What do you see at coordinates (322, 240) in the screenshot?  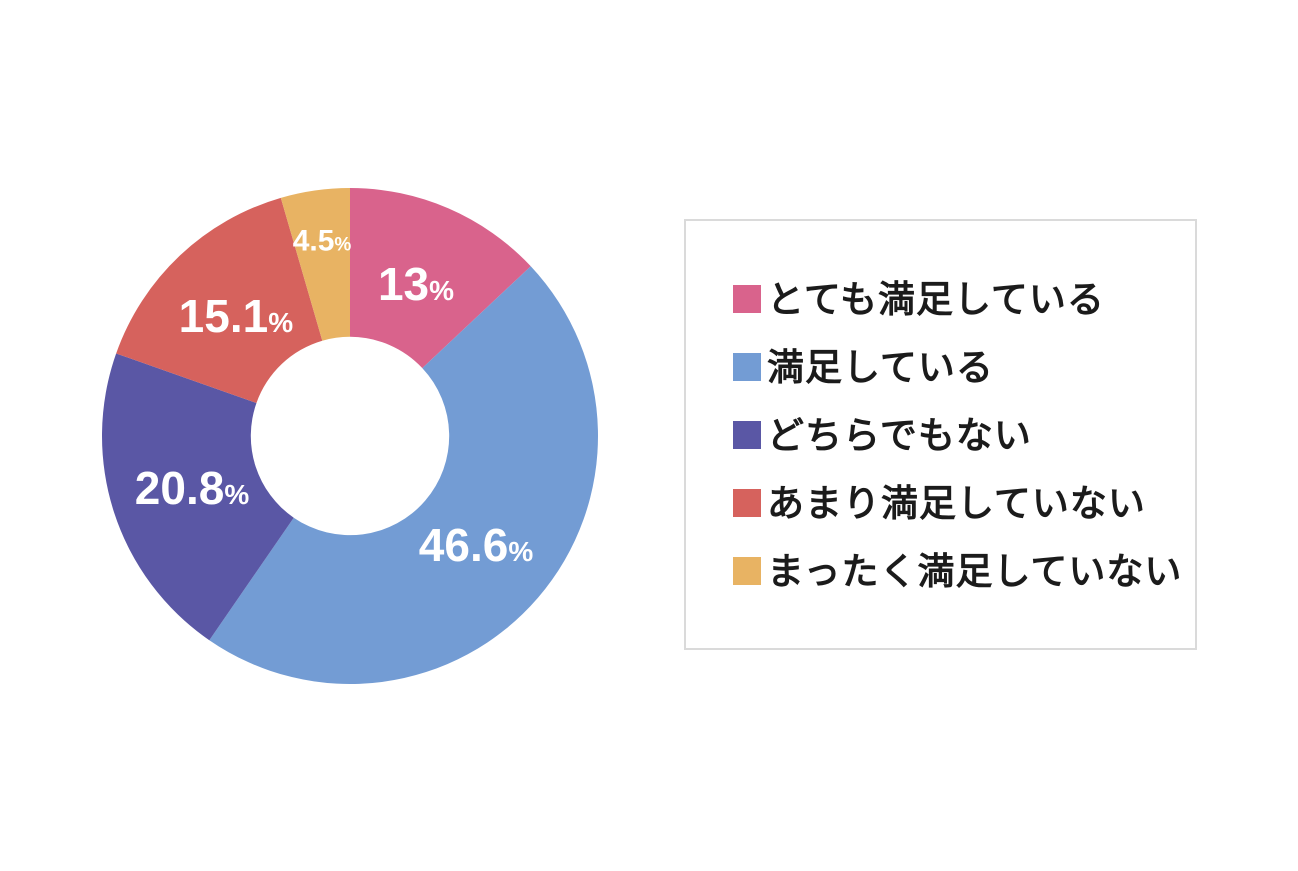 I see `slice-value-label-4: 4.5%` at bounding box center [322, 240].